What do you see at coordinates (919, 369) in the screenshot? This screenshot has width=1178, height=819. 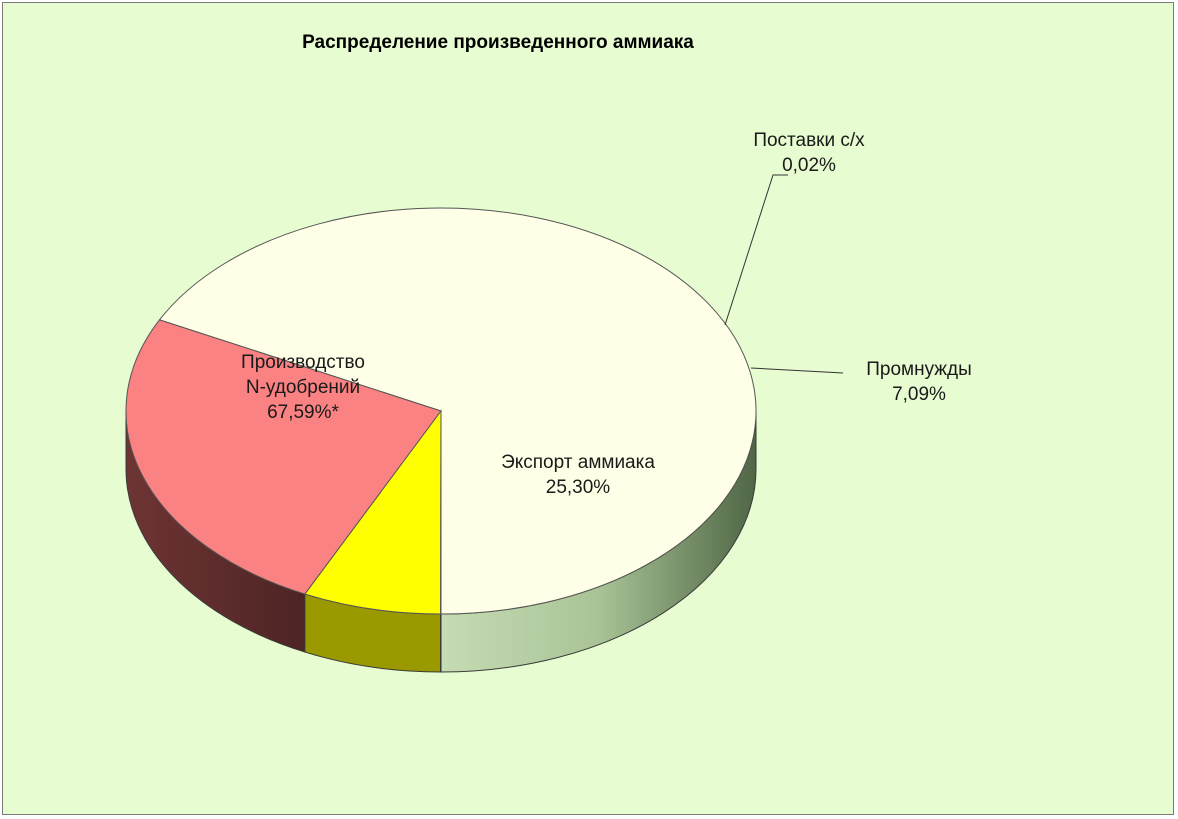 I see `slice-label-line: Промнужды` at bounding box center [919, 369].